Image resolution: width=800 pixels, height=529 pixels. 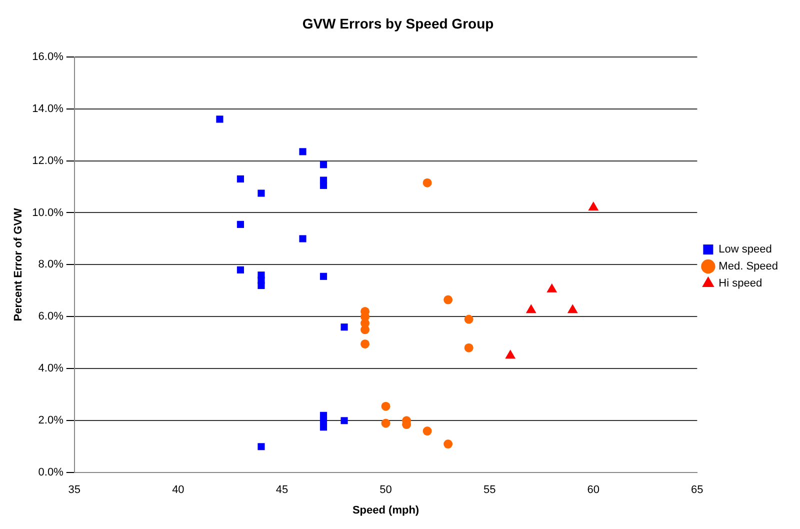 I want to click on y-tick-label: 12.0%, so click(x=48, y=160).